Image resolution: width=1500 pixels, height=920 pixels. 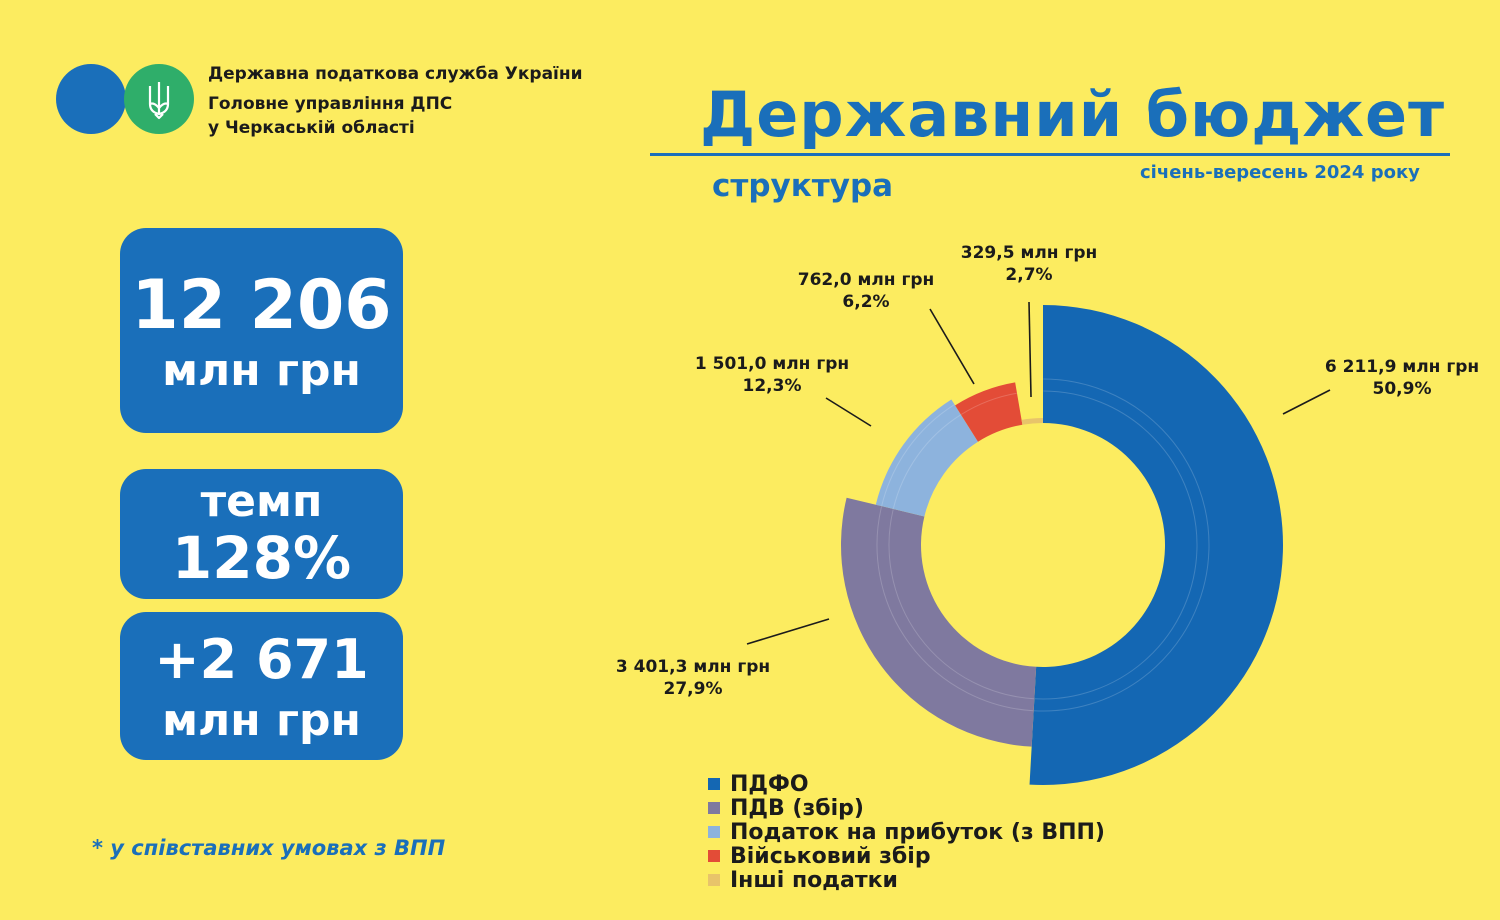 I want to click on slice-percent-label: 50,9%, so click(x=1402, y=389).